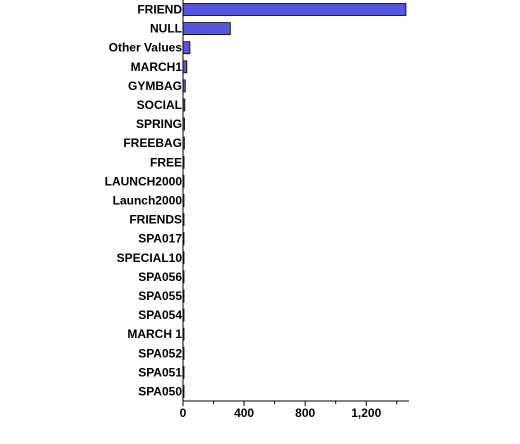 The image size is (520, 444). Describe the element at coordinates (305, 413) in the screenshot. I see `x-tick-label: 800` at that location.